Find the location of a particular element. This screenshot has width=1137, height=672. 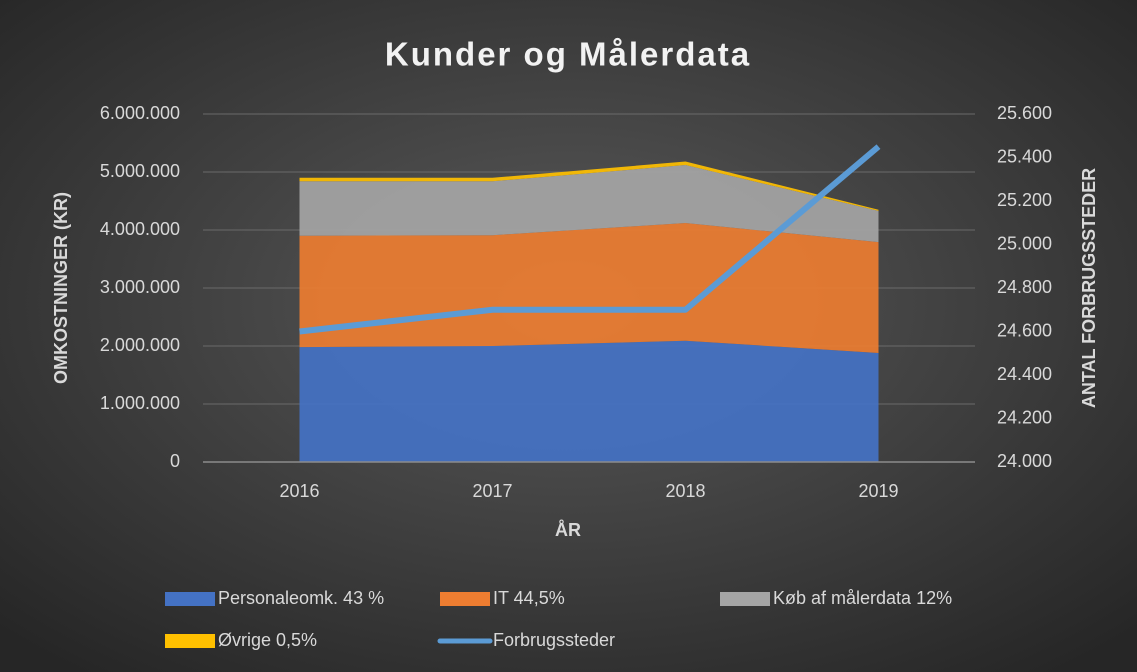

x-tick-label: 2017 is located at coordinates (492, 491).